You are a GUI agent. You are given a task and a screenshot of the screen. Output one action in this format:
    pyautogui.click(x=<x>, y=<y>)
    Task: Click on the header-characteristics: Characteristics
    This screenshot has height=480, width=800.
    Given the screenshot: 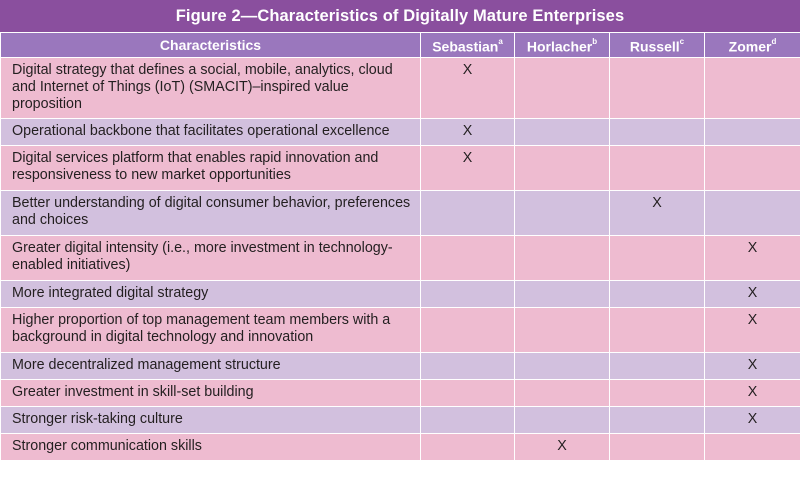 What is the action you would take?
    pyautogui.click(x=210, y=45)
    